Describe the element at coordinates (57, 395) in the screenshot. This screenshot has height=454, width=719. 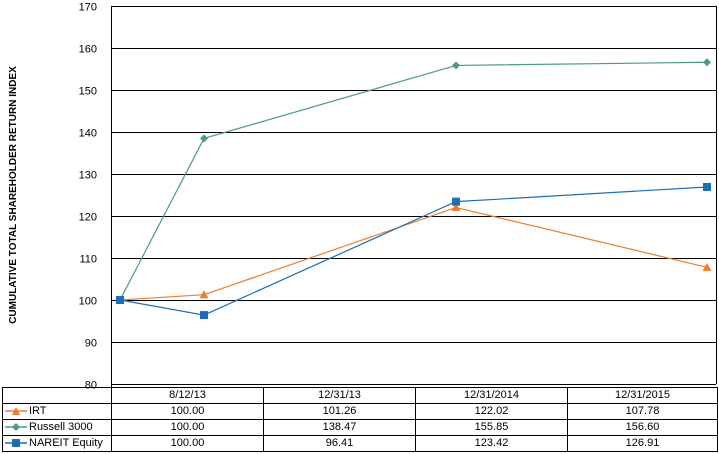
I see `table-corner-cell` at that location.